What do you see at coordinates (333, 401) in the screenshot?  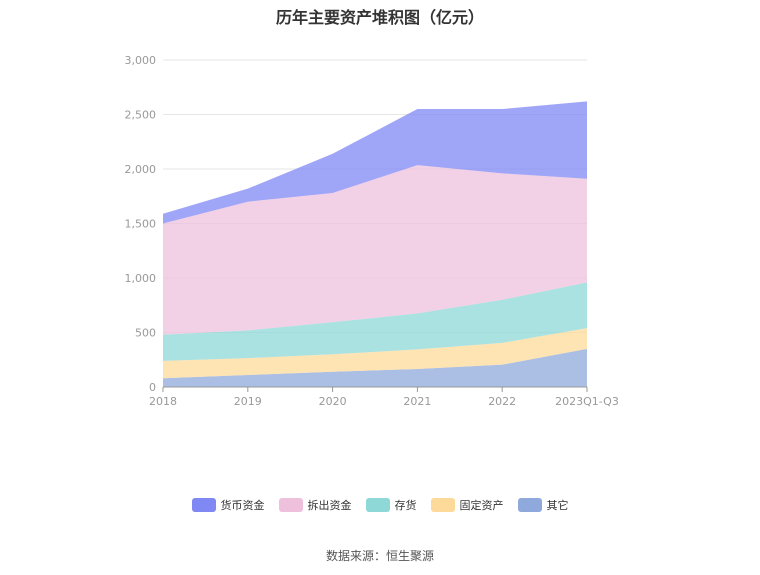 I see `x-tick-label: 2020` at bounding box center [333, 401].